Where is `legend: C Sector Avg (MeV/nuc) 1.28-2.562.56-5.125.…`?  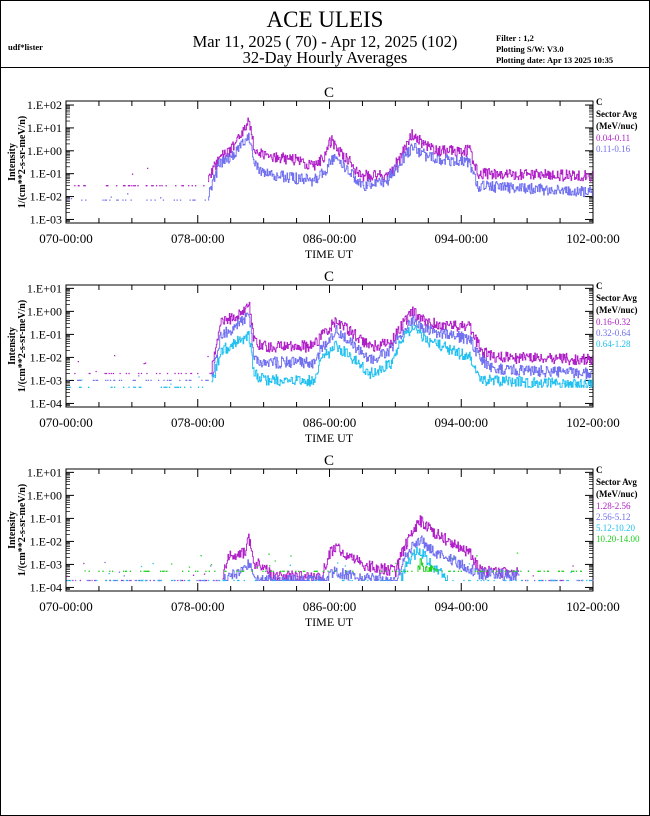
legend: C Sector Avg (MeV/nuc) 1.28-2.562.56-5.125.… is located at coordinates (618, 504).